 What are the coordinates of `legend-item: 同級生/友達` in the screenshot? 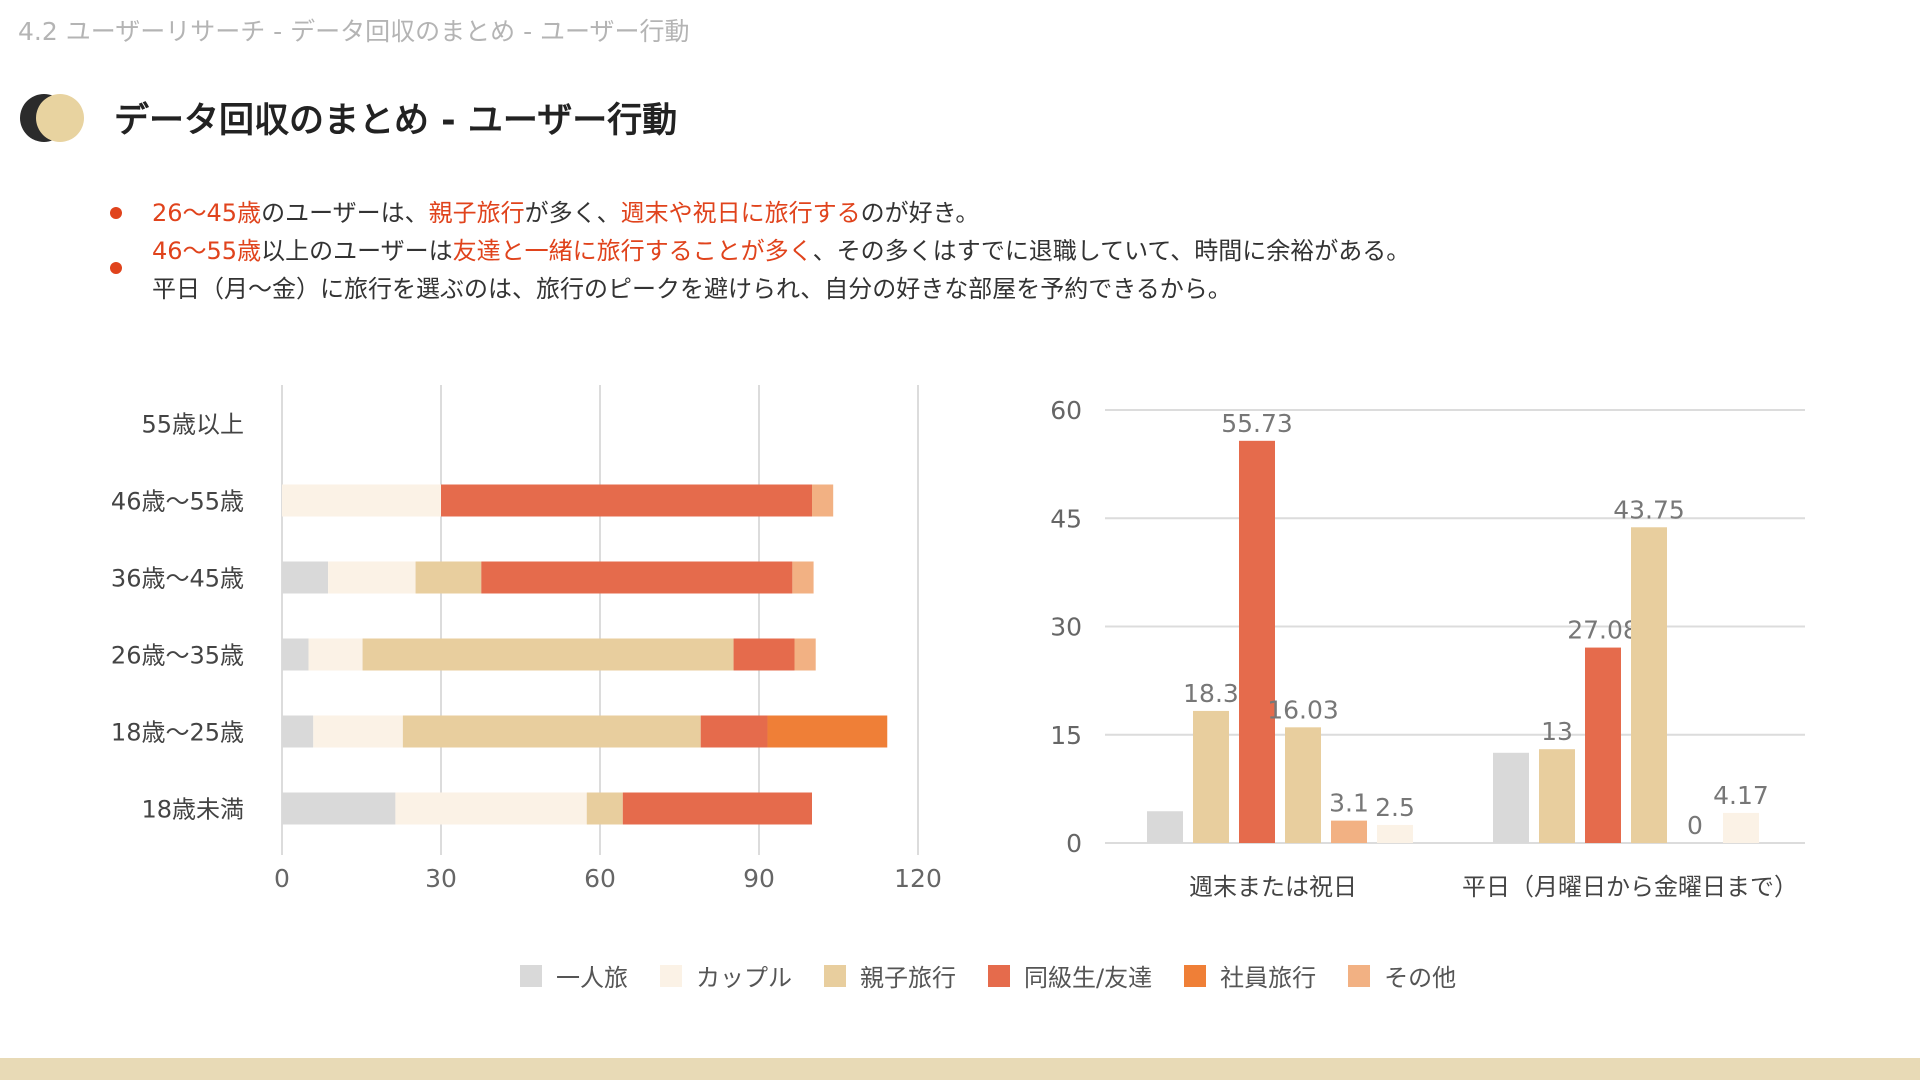 It's located at (1070, 975).